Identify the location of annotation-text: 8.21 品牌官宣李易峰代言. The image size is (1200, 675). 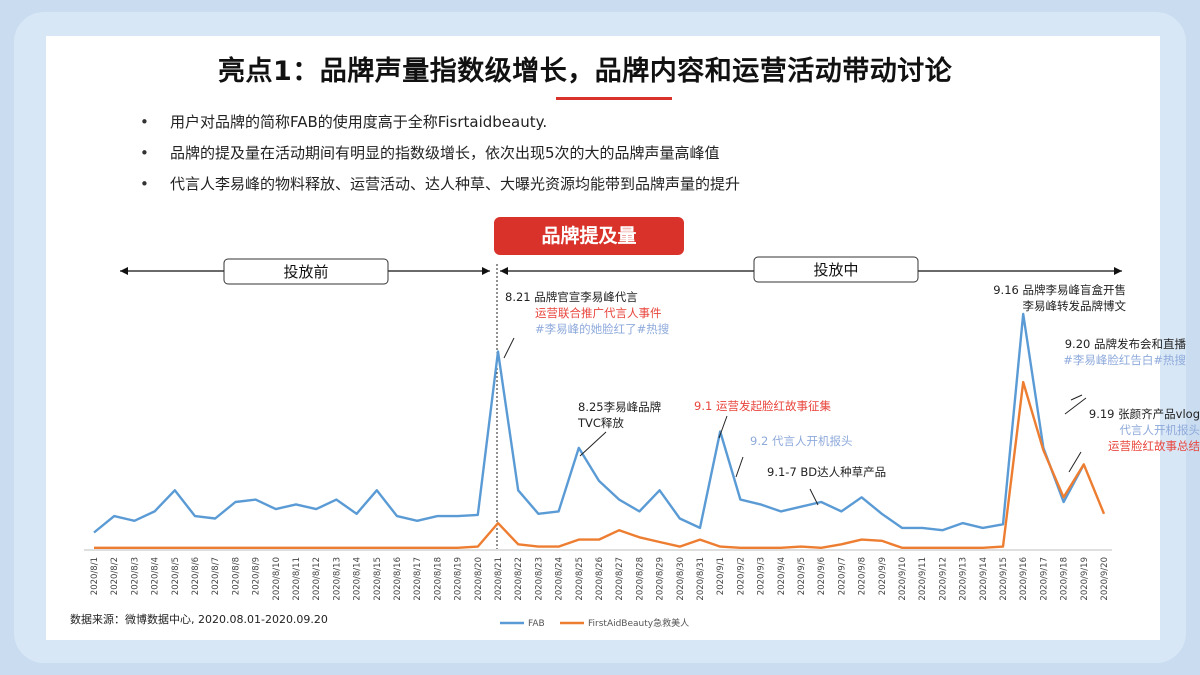
(571, 297).